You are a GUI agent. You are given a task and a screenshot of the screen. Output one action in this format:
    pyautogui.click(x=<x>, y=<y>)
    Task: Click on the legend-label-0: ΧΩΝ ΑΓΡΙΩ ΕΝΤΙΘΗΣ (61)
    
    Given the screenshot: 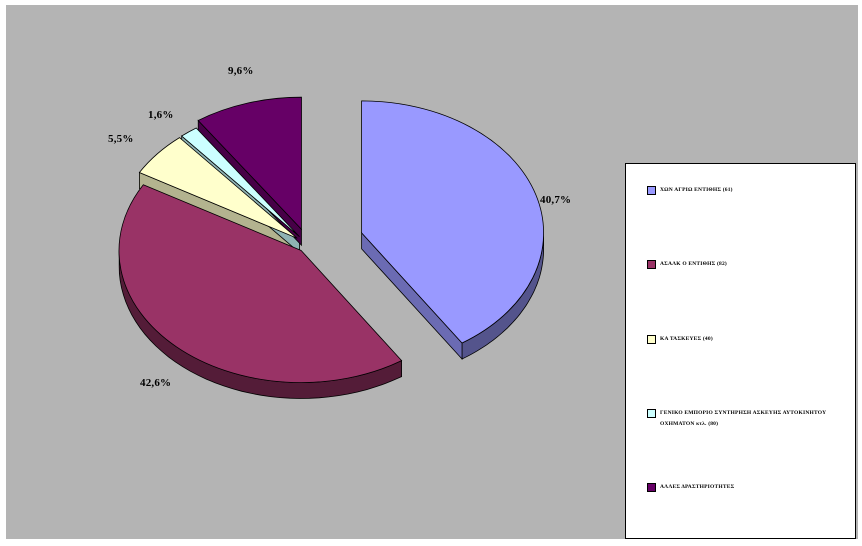 What is the action you would take?
    pyautogui.click(x=696, y=190)
    